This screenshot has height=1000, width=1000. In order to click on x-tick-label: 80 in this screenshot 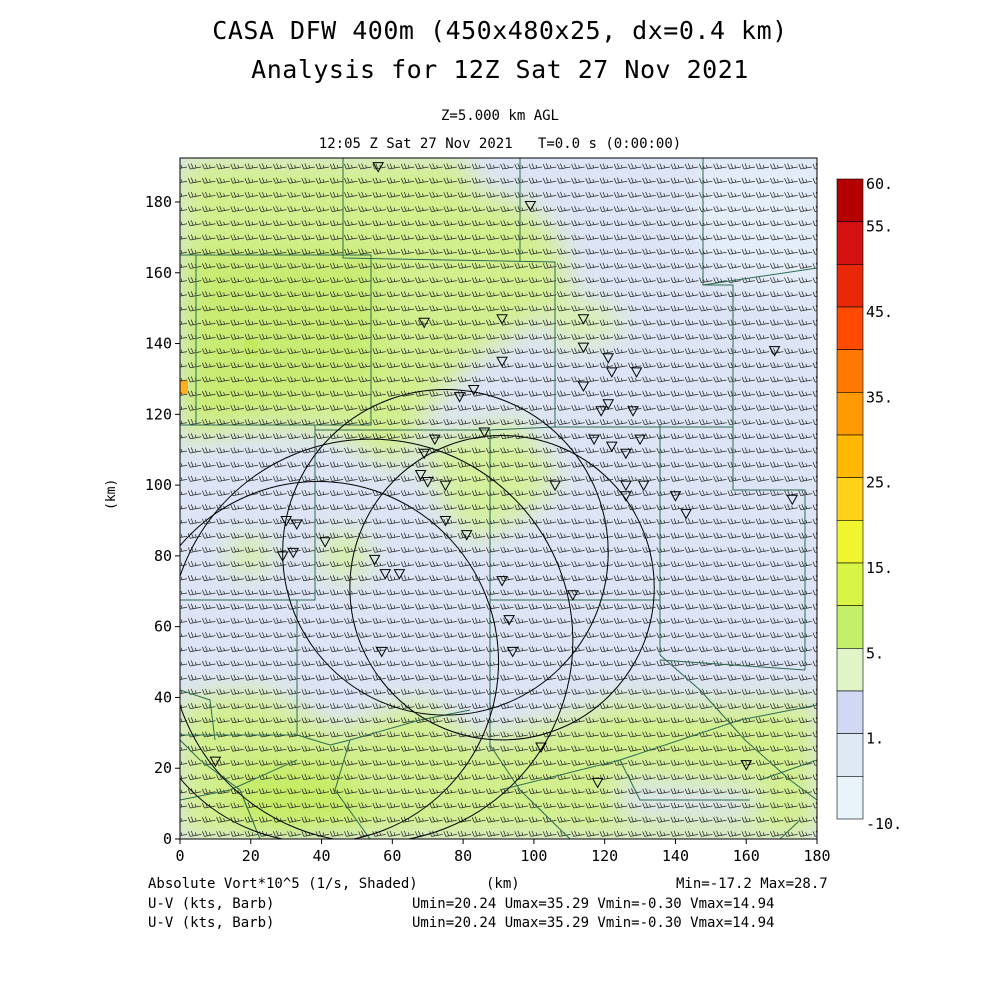, I will do `click(463, 856)`.